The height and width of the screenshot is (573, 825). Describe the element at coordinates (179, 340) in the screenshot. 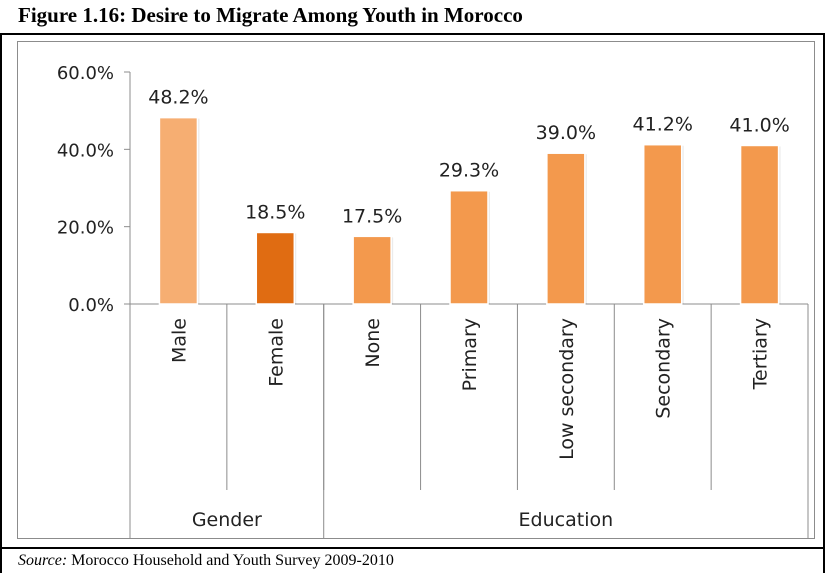

I see `category-label: Male` at that location.